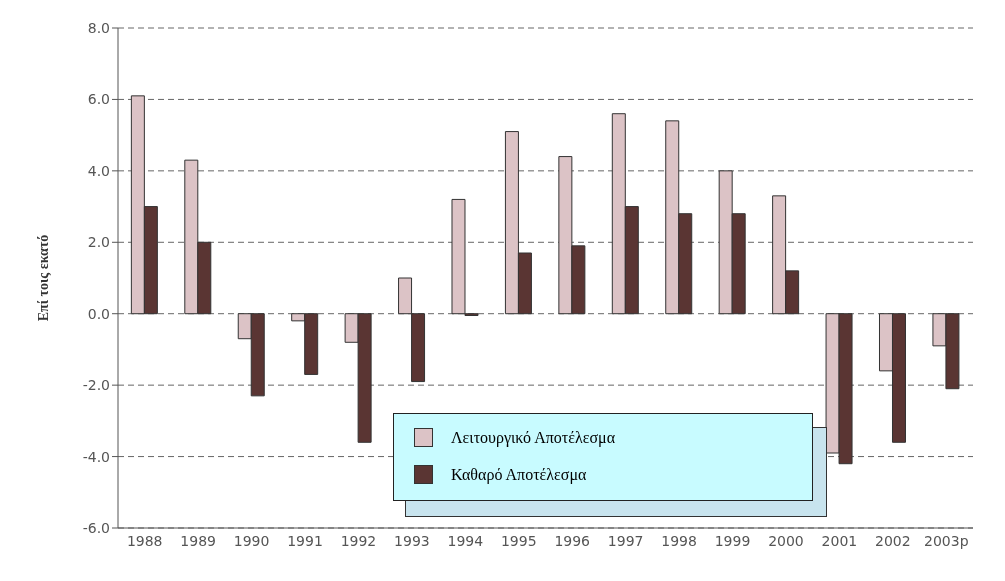 The width and height of the screenshot is (1005, 581). Describe the element at coordinates (786, 540) in the screenshot. I see `x-tick-label: 2000` at that location.